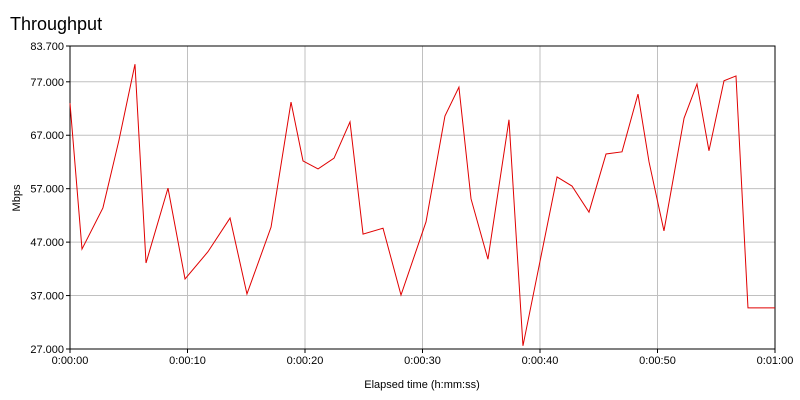 The width and height of the screenshot is (800, 400). Describe the element at coordinates (422, 361) in the screenshot. I see `x-tick-label: 0:00:30` at that location.